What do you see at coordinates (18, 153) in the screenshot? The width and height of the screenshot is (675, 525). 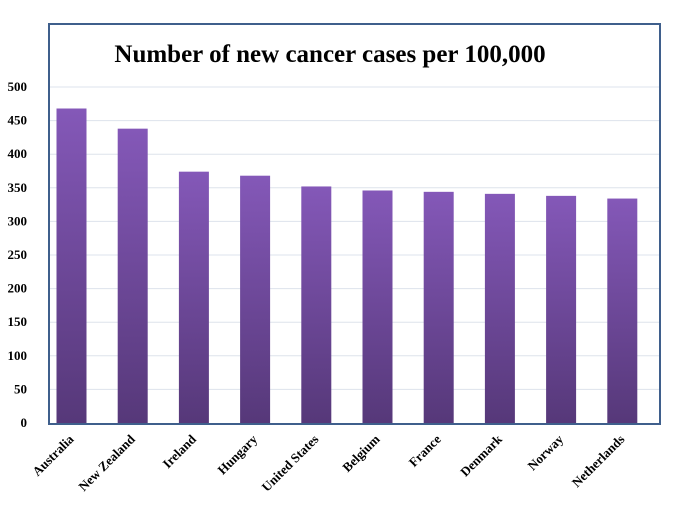 I see `y-tick-label: 400` at bounding box center [18, 153].